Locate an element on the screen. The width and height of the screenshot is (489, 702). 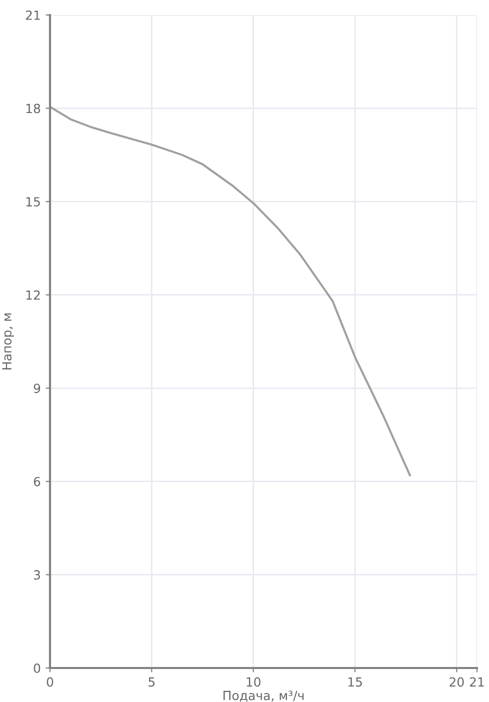
x-tick-label: 10 is located at coordinates (253, 682).